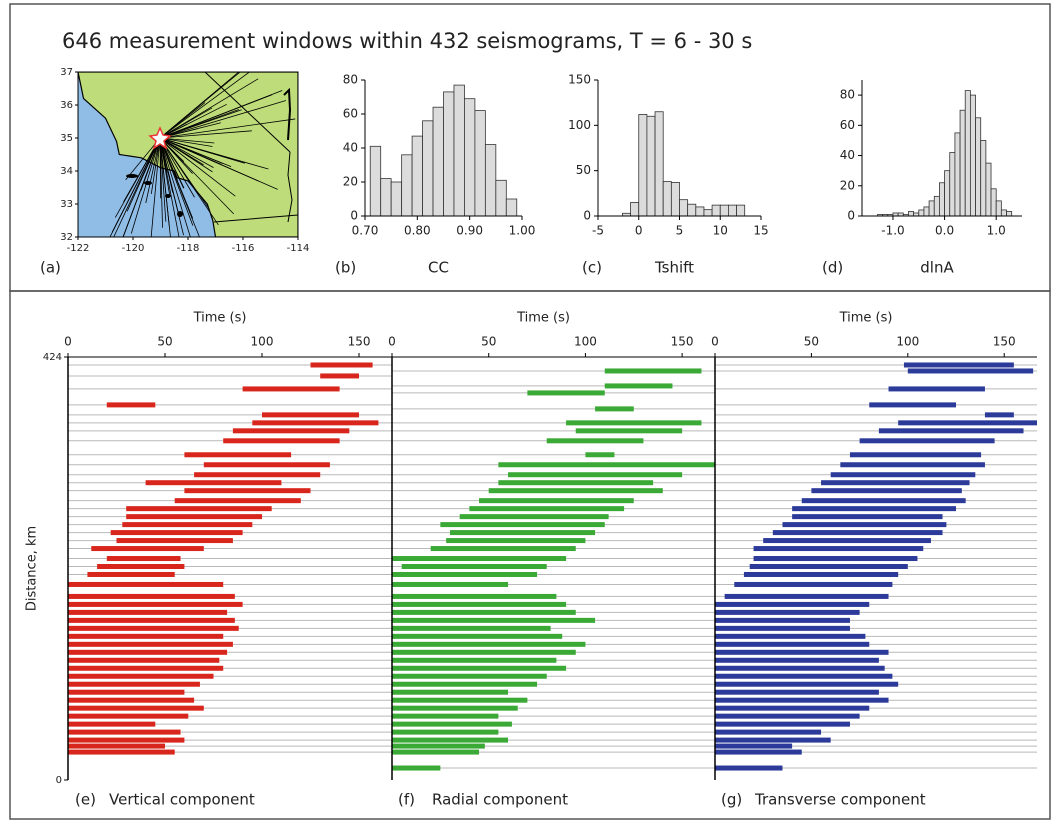 This screenshot has height=821, width=1057. Describe the element at coordinates (68, 342) in the screenshot. I see `x-tick-label: 0` at that location.